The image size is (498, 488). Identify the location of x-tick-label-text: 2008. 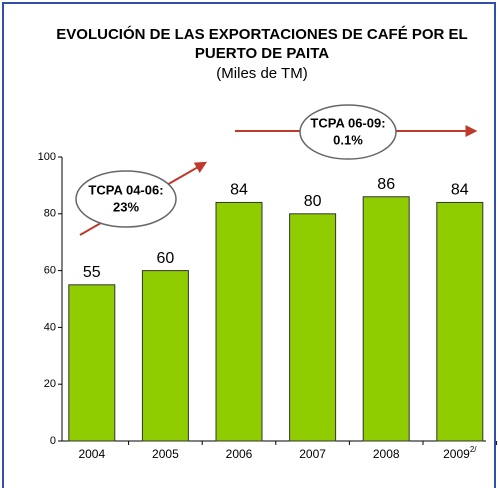
(386, 454).